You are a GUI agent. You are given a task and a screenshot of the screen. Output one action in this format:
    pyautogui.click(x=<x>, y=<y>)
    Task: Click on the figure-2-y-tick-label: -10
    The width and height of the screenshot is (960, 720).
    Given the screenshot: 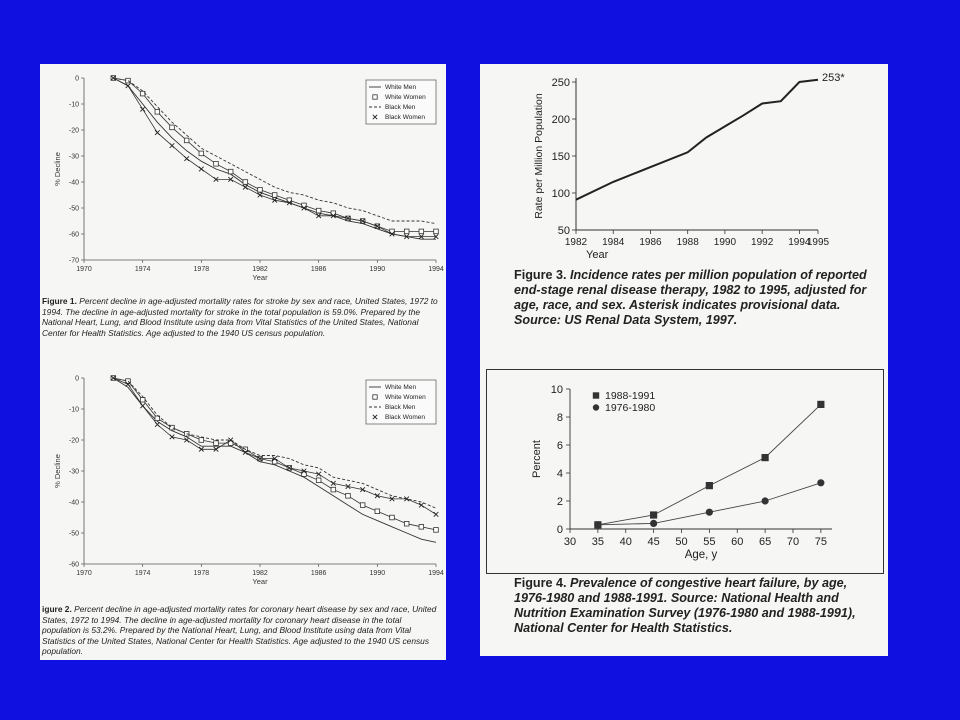 What is the action you would take?
    pyautogui.click(x=74, y=410)
    